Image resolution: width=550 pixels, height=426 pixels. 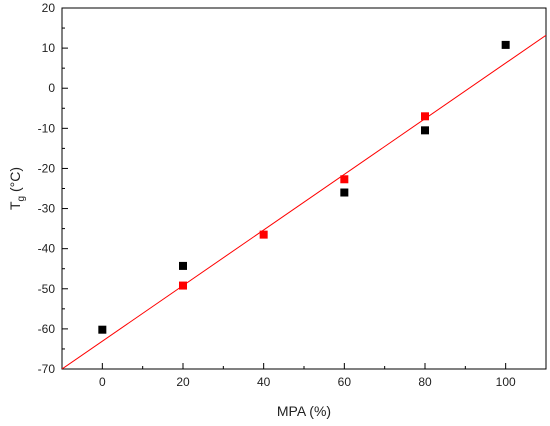 What do you see at coordinates (49, 8) in the screenshot?
I see `y-tick-label: 20` at bounding box center [49, 8].